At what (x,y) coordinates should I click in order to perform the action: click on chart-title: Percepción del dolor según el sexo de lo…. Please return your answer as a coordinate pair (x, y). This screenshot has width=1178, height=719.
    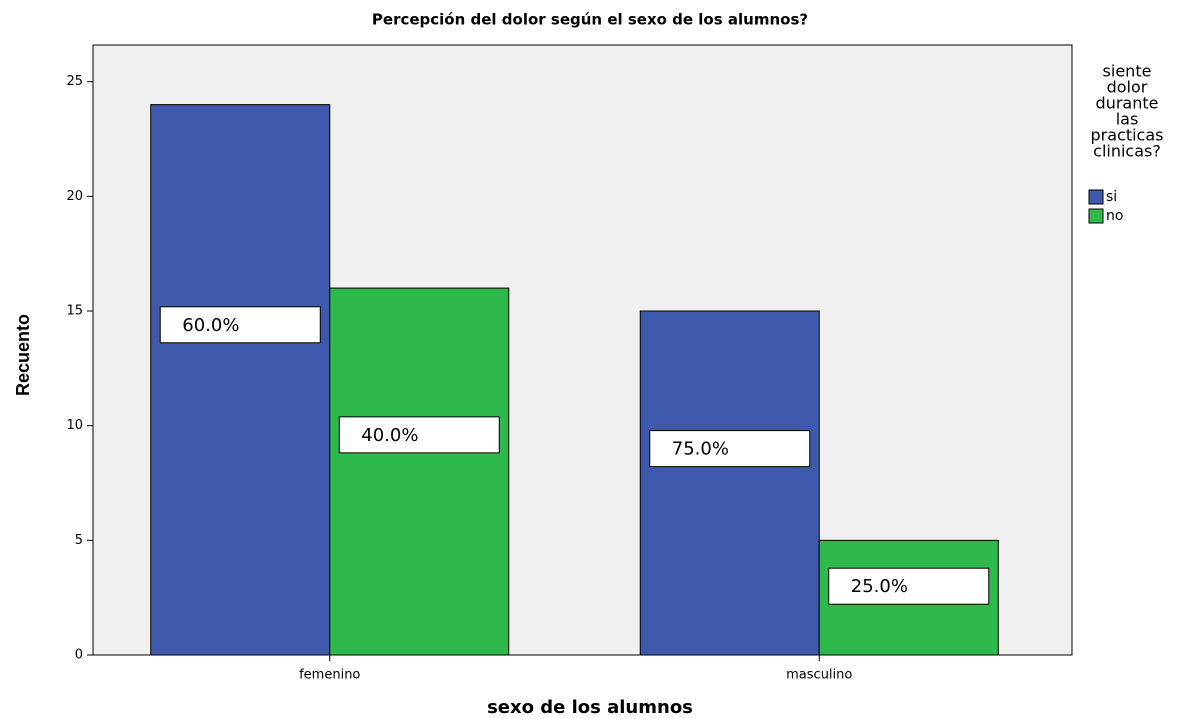
    Looking at the image, I should click on (590, 20).